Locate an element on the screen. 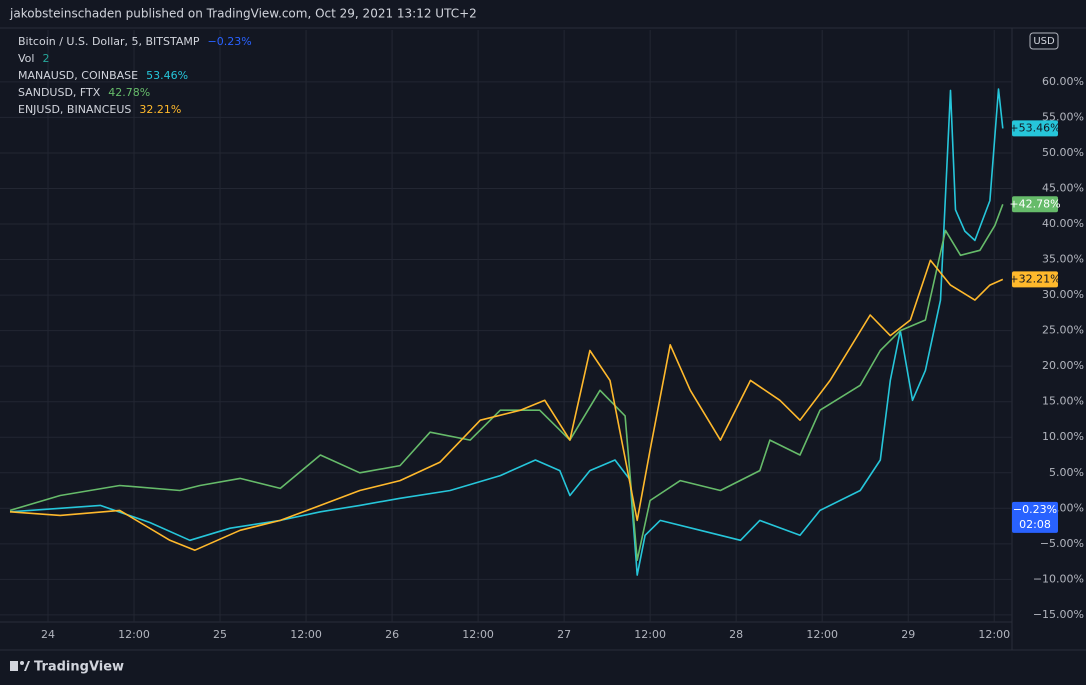  x-tick-label: 24 is located at coordinates (48, 634).